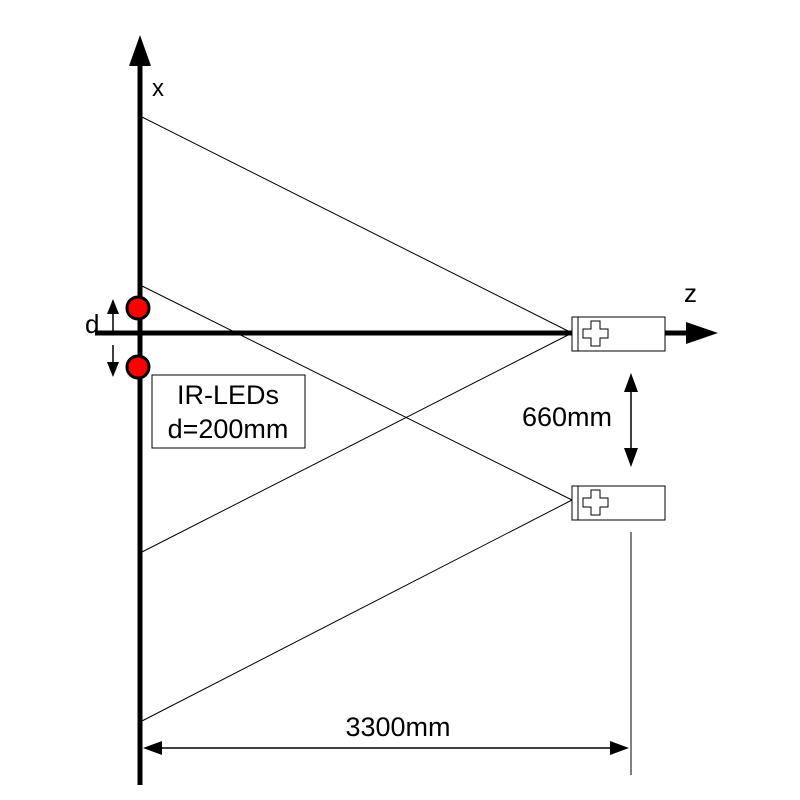 Image resolution: width=800 pixels, height=800 pixels. I want to click on ir-leds-distance: d=200mm, so click(228, 429).